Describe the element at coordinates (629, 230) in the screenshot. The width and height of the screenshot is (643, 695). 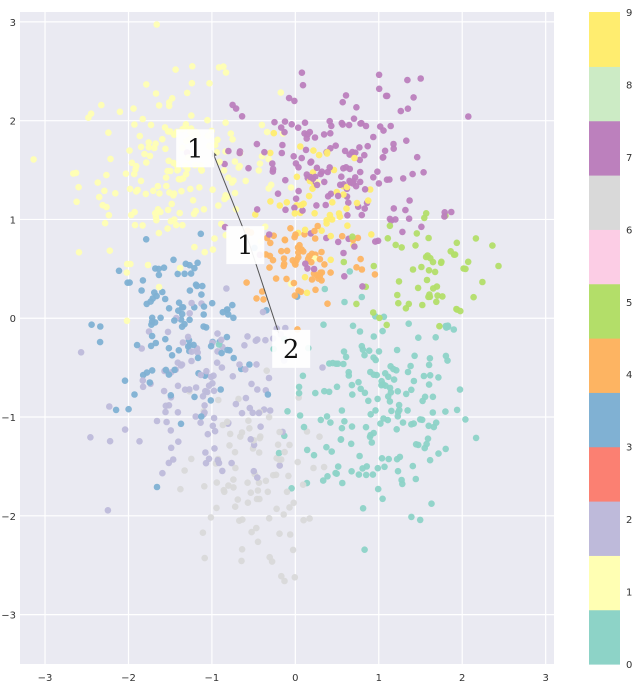
I see `colorbar-label: 6` at that location.